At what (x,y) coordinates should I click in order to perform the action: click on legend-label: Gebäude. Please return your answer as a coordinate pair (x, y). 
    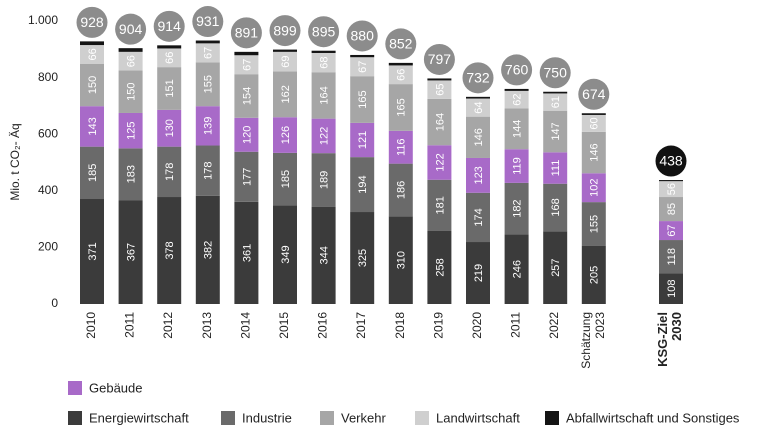
    Looking at the image, I should click on (116, 387).